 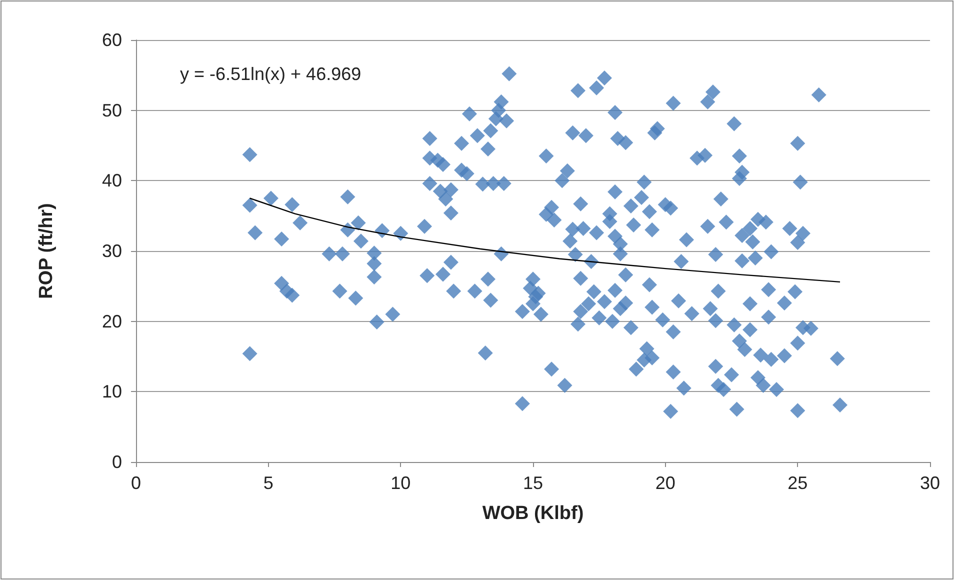 What do you see at coordinates (136, 483) in the screenshot?
I see `x-tick-label: 0` at bounding box center [136, 483].